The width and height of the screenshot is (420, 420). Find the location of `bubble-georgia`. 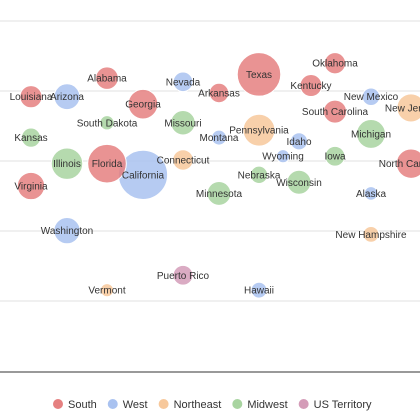

bubble-georgia is located at coordinates (143, 104).